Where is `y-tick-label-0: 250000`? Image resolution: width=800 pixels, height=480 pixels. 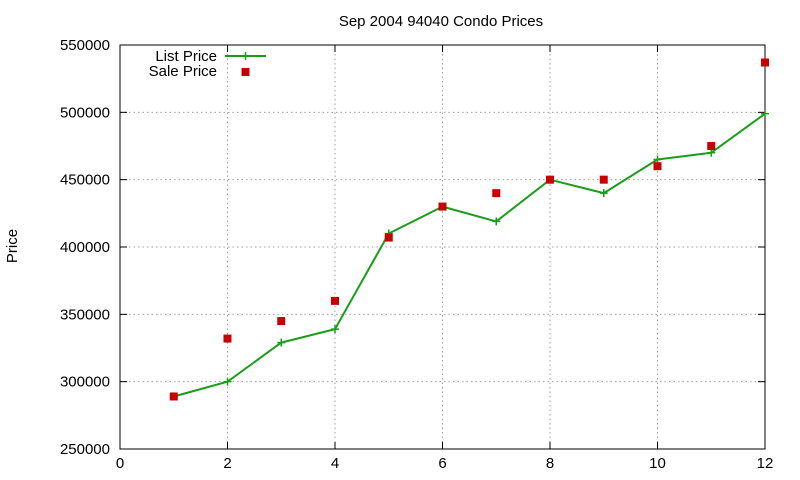 y-tick-label-0: 250000 is located at coordinates (85, 449).